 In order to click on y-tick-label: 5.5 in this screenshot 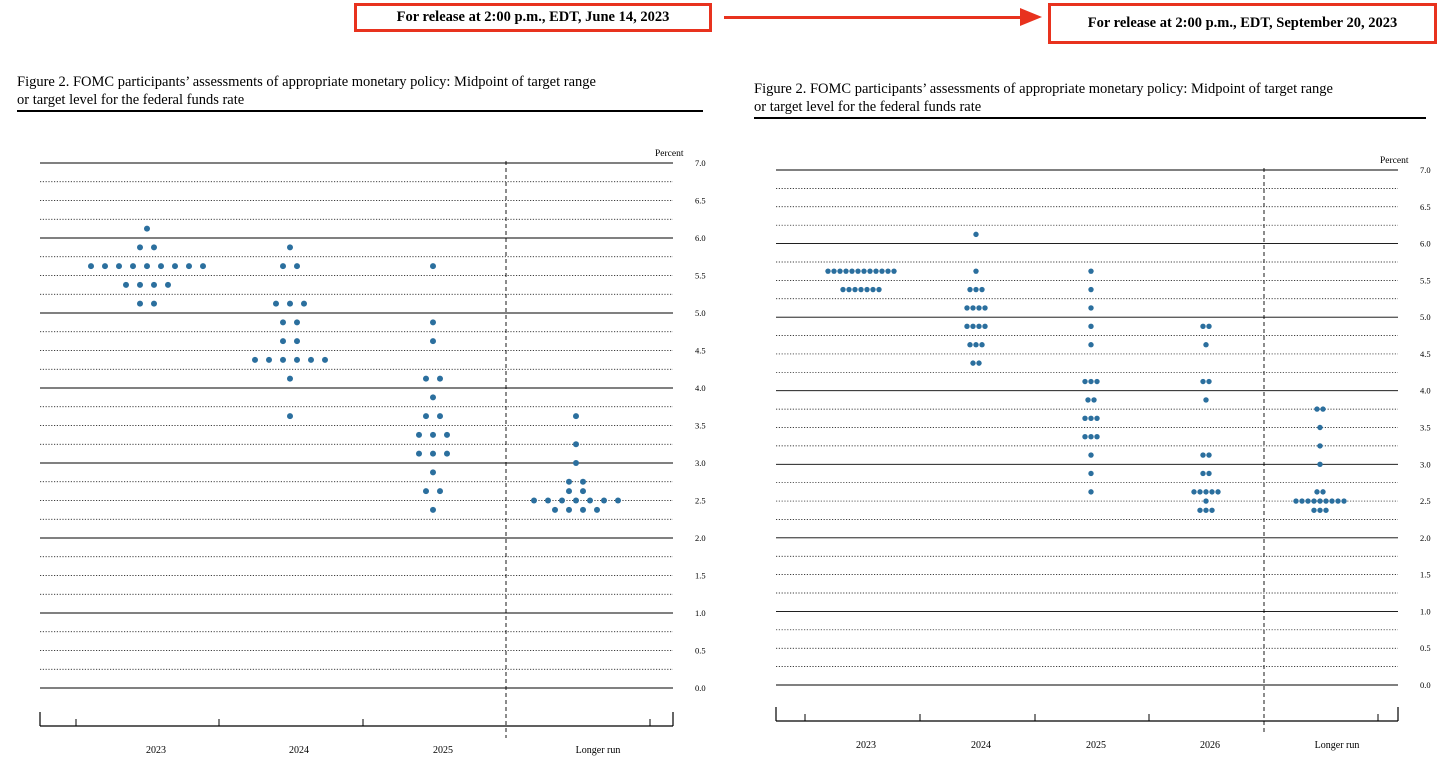, I will do `click(700, 276)`.